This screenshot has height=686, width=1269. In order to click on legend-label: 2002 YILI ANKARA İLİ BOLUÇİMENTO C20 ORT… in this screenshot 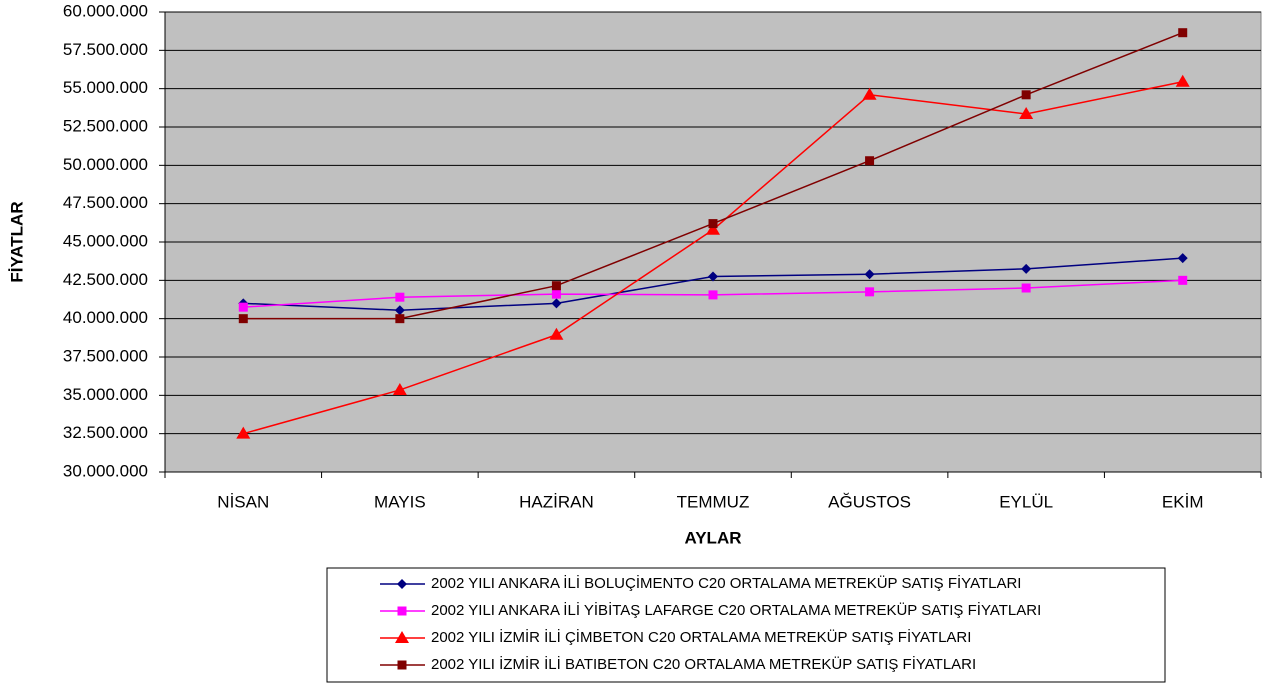, I will do `click(726, 583)`.